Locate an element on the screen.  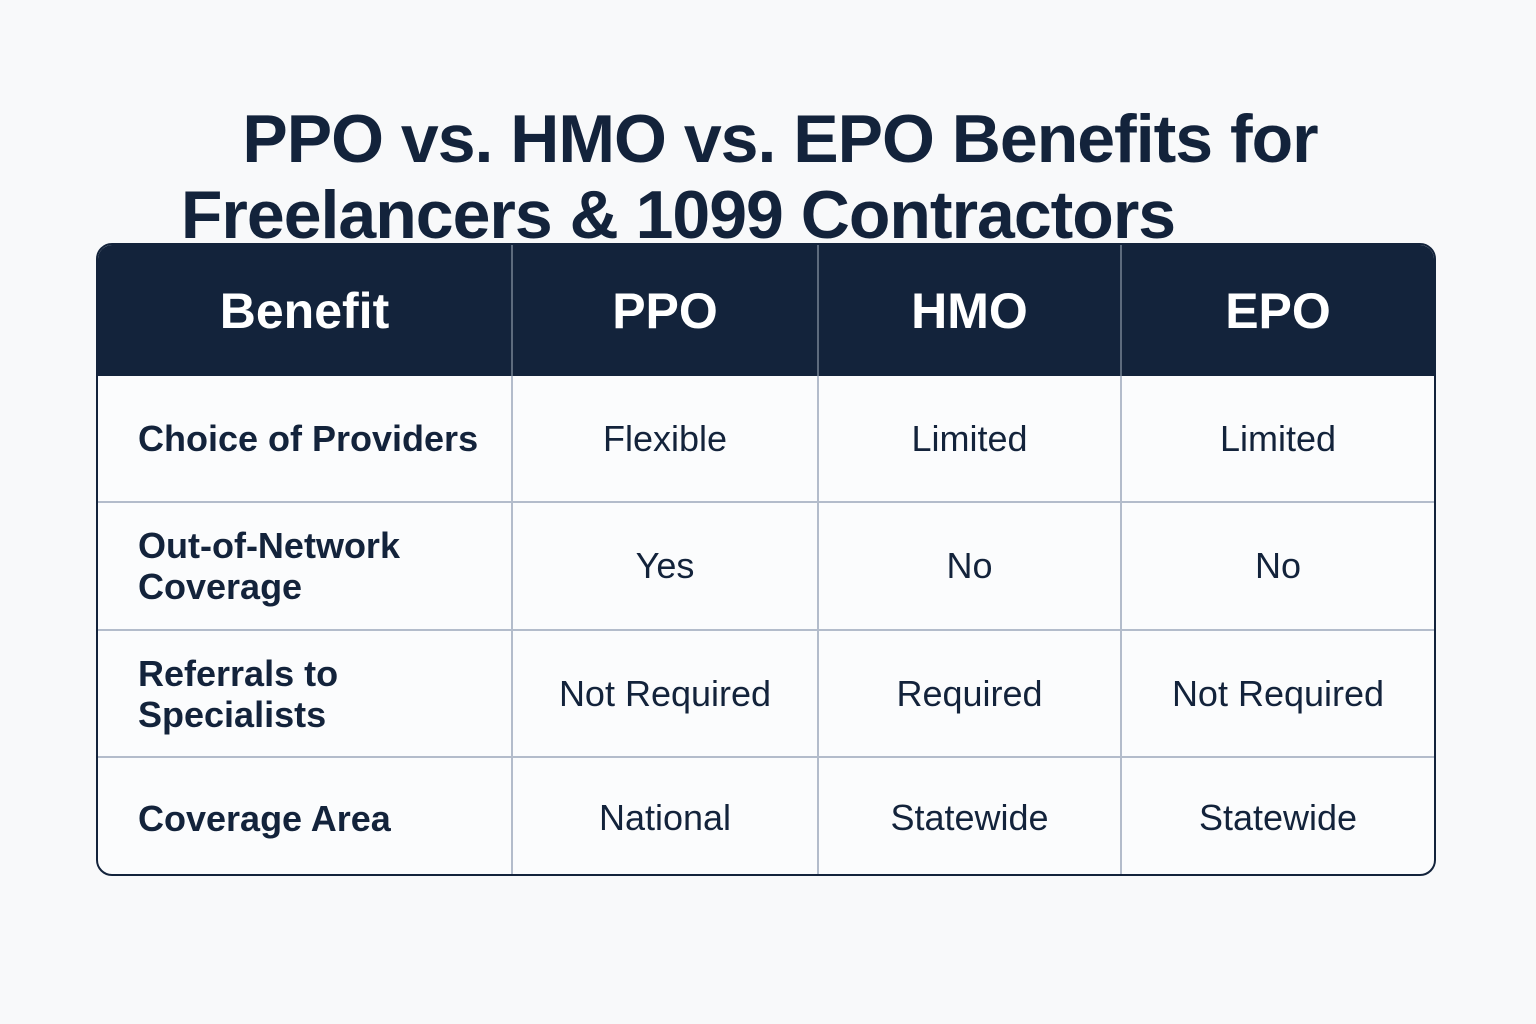
cell-ppo: Yes is located at coordinates (665, 566).